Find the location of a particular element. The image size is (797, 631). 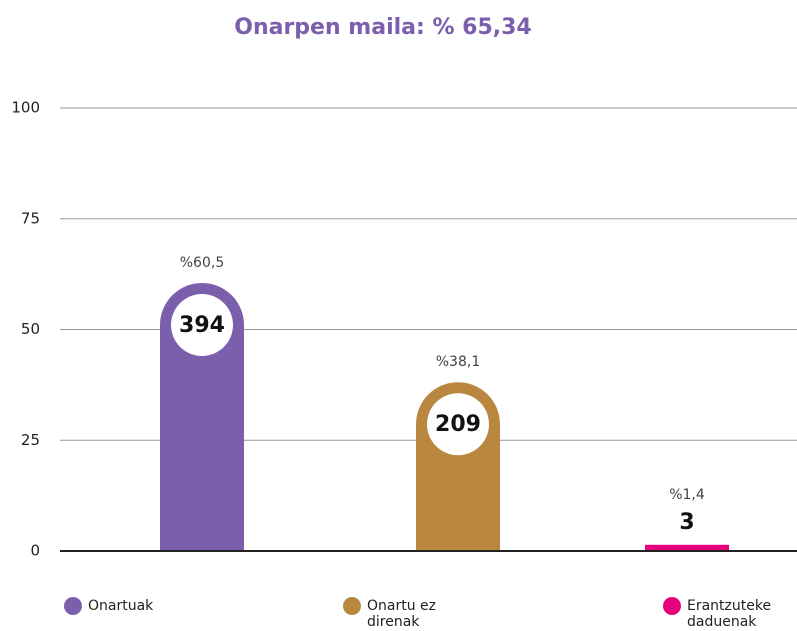

y-tick-label: 75 is located at coordinates (30, 218).